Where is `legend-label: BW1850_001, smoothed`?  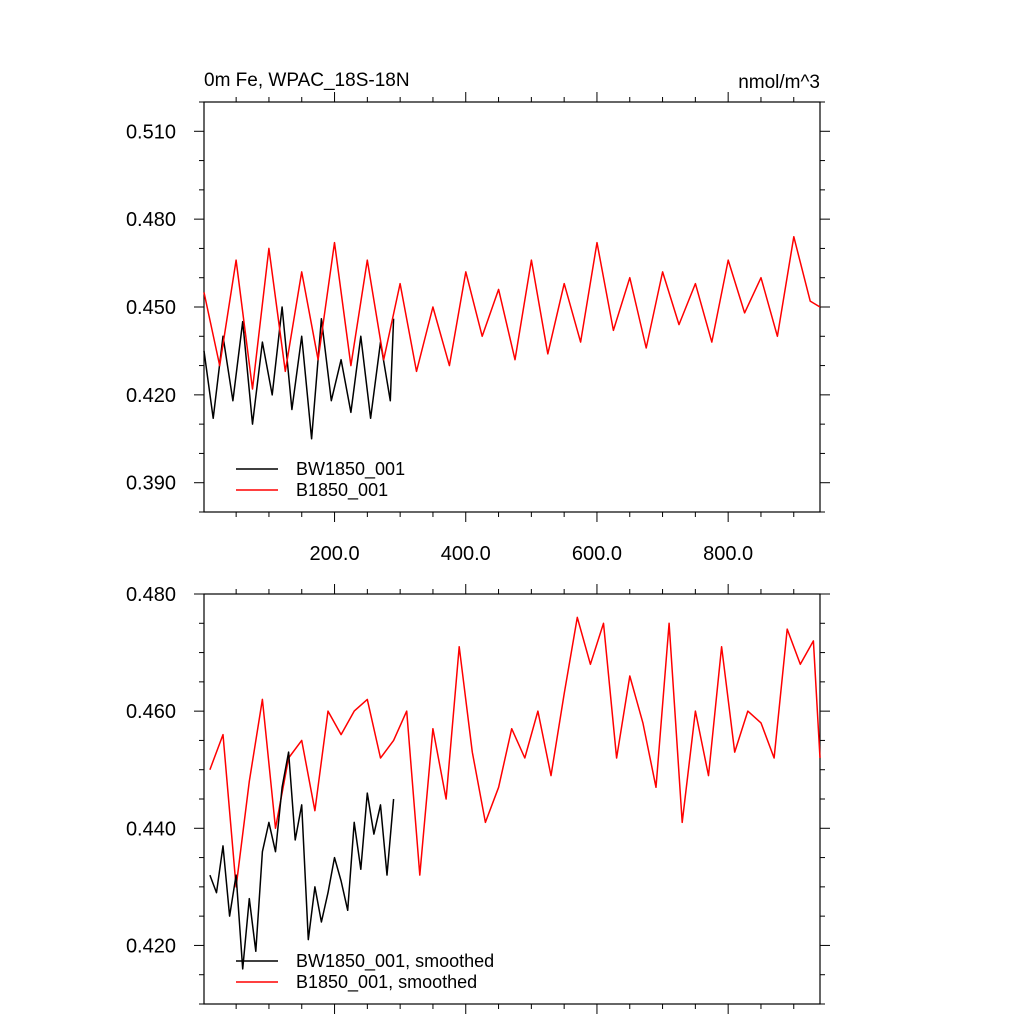
legend-label: BW1850_001, smoothed is located at coordinates (395, 961).